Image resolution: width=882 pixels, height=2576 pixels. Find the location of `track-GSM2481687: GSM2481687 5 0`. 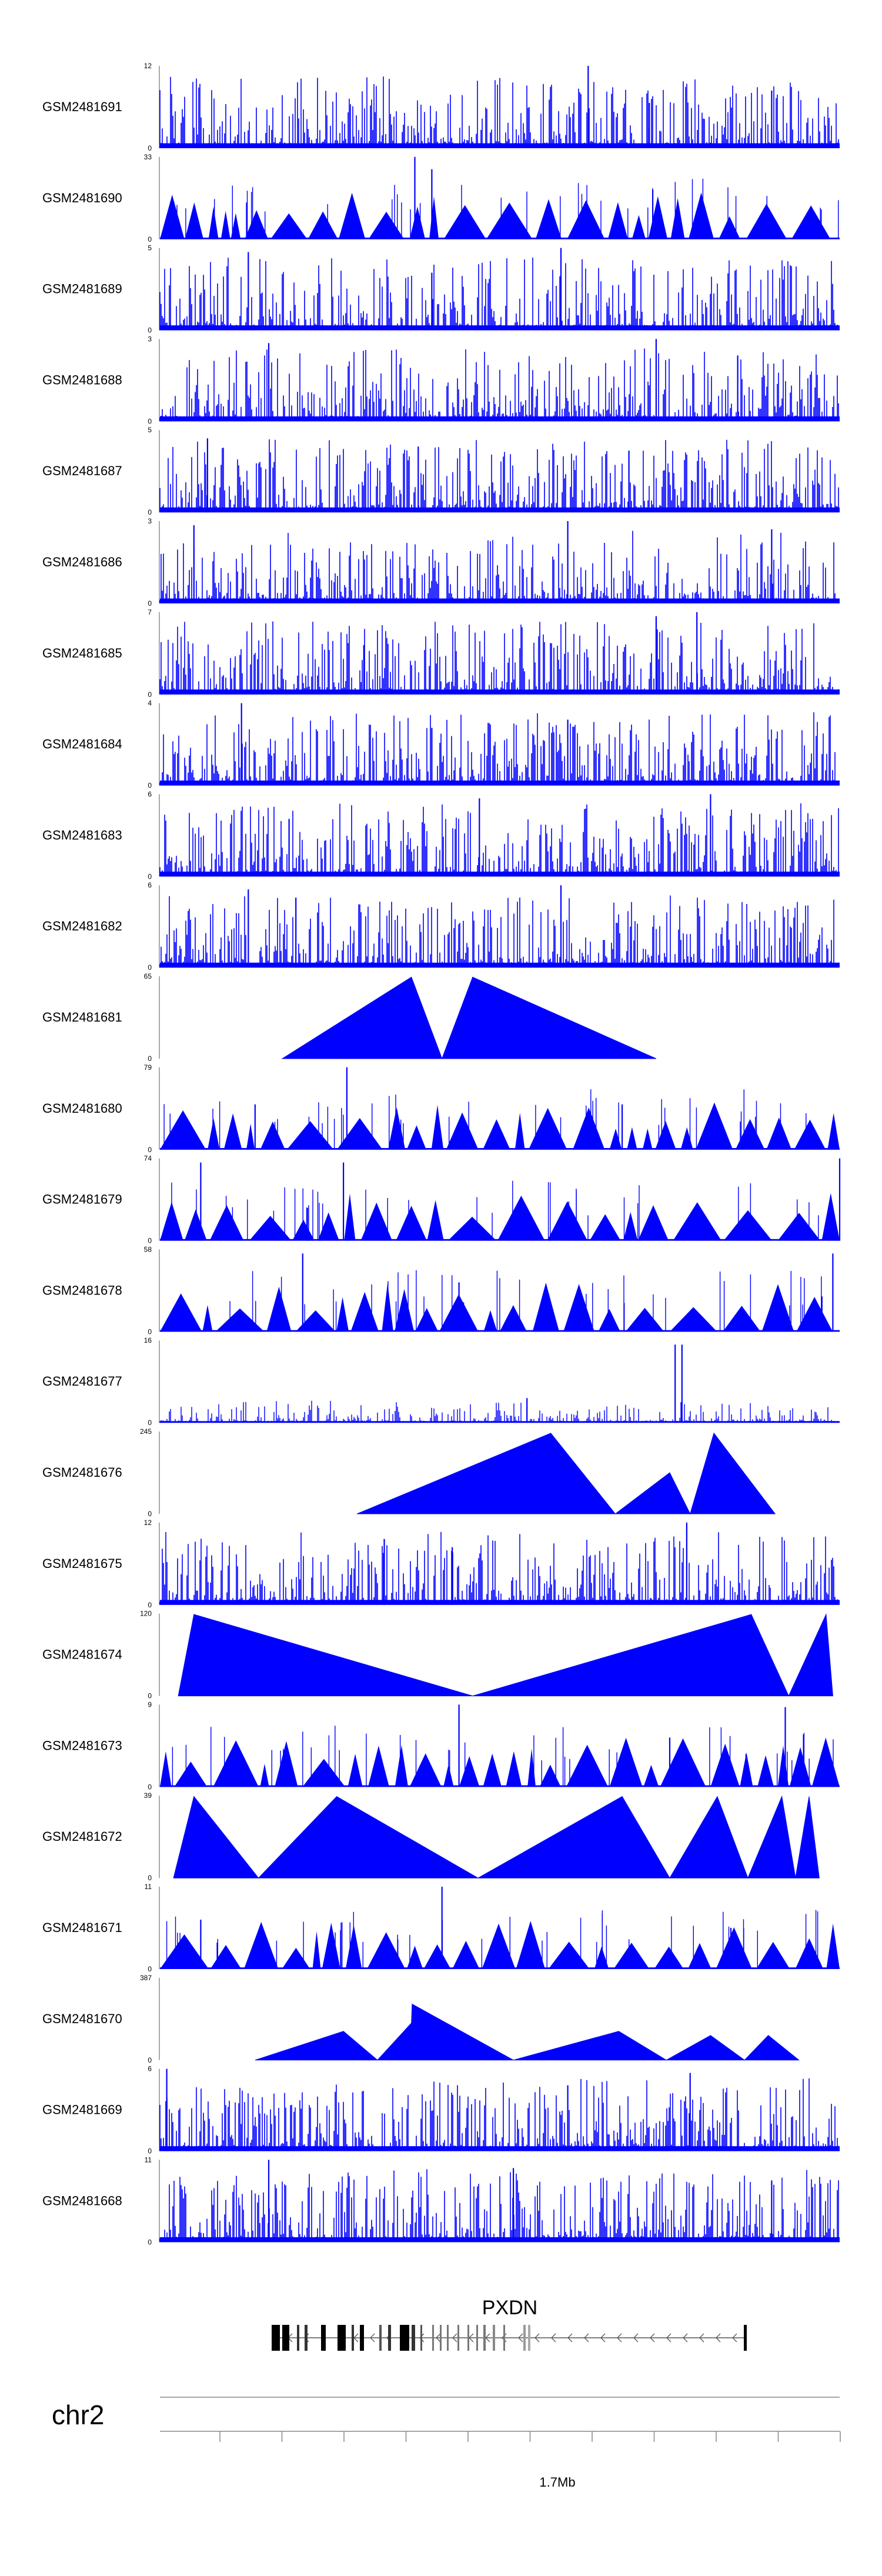

track-GSM2481687: GSM2481687 5 0 is located at coordinates (441, 471).